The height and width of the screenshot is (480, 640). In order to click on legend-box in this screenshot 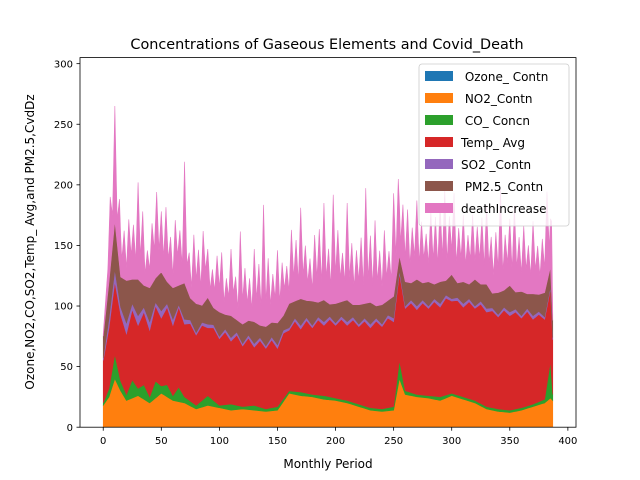, I will do `click(494, 145)`.